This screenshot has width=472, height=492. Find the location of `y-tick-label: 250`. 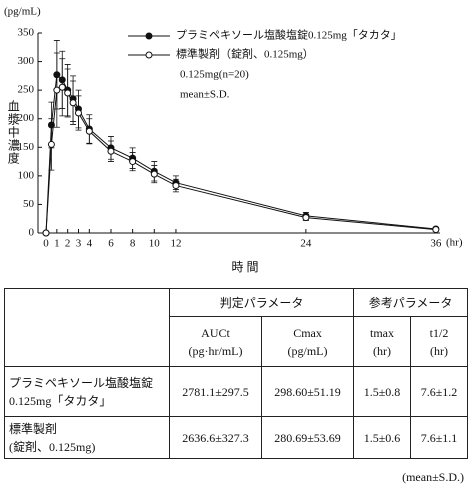

y-tick-label: 250 is located at coordinates (26, 90).